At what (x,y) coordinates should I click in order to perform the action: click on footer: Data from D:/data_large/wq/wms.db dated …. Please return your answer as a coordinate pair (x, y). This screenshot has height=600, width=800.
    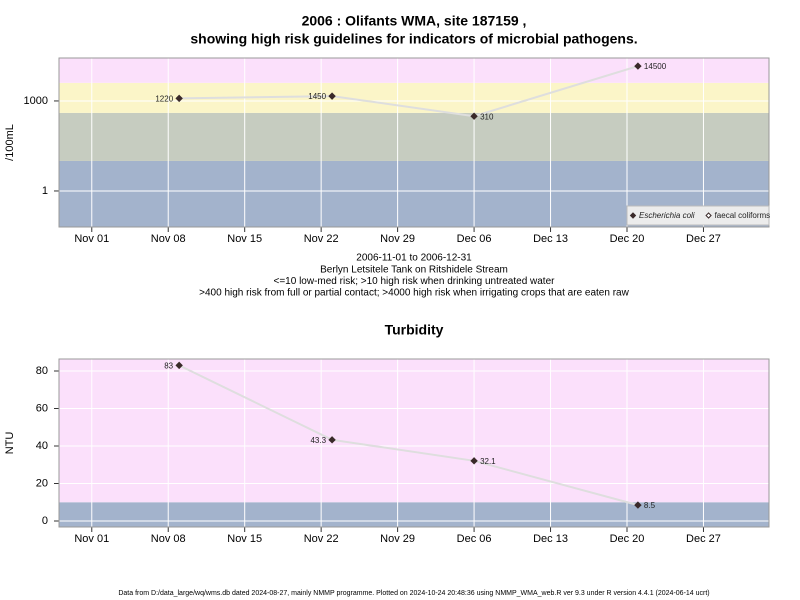
    Looking at the image, I should click on (413, 593).